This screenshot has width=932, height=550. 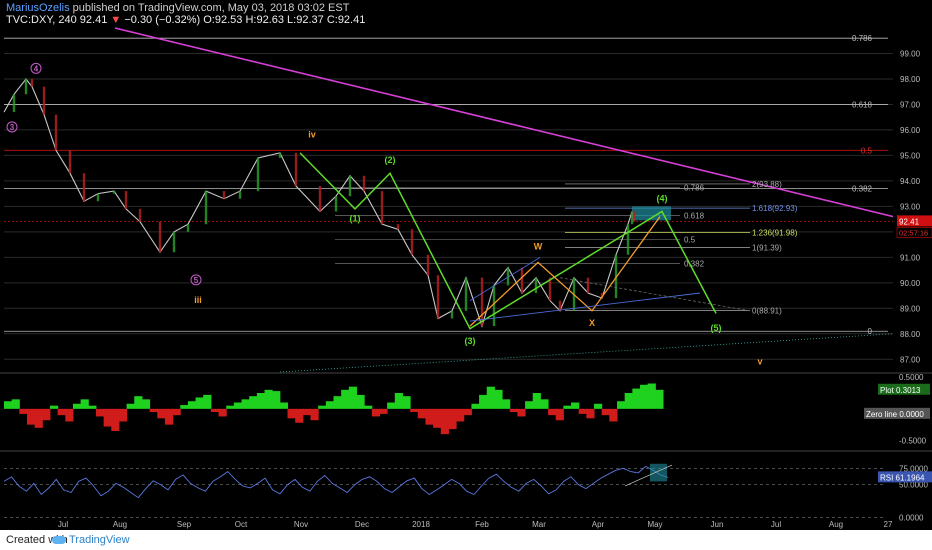 What do you see at coordinates (99, 540) in the screenshot?
I see `footer-brand: TradingView` at bounding box center [99, 540].